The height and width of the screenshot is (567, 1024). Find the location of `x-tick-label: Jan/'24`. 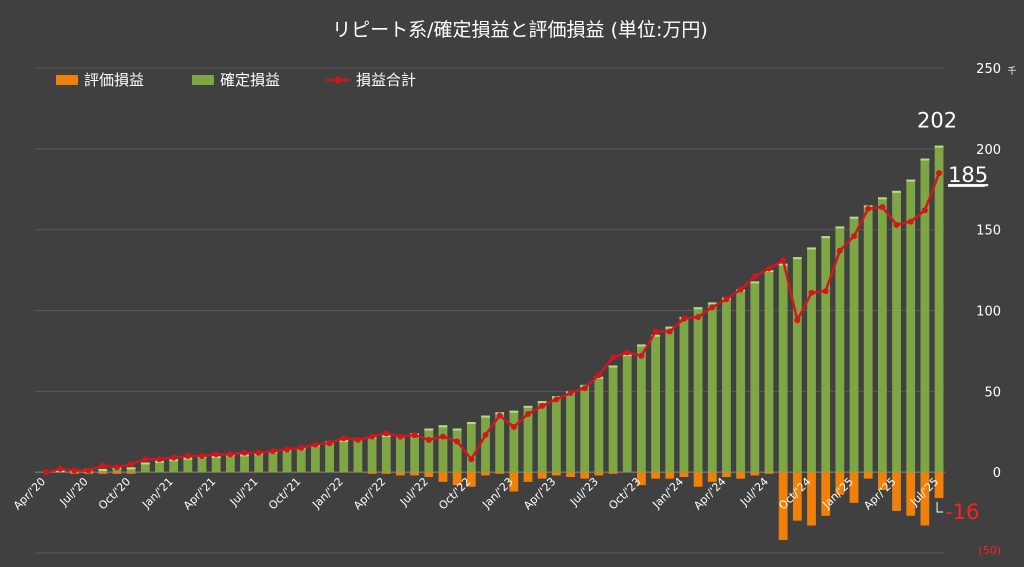

x-tick-label: Jan/'24 is located at coordinates (668, 493).